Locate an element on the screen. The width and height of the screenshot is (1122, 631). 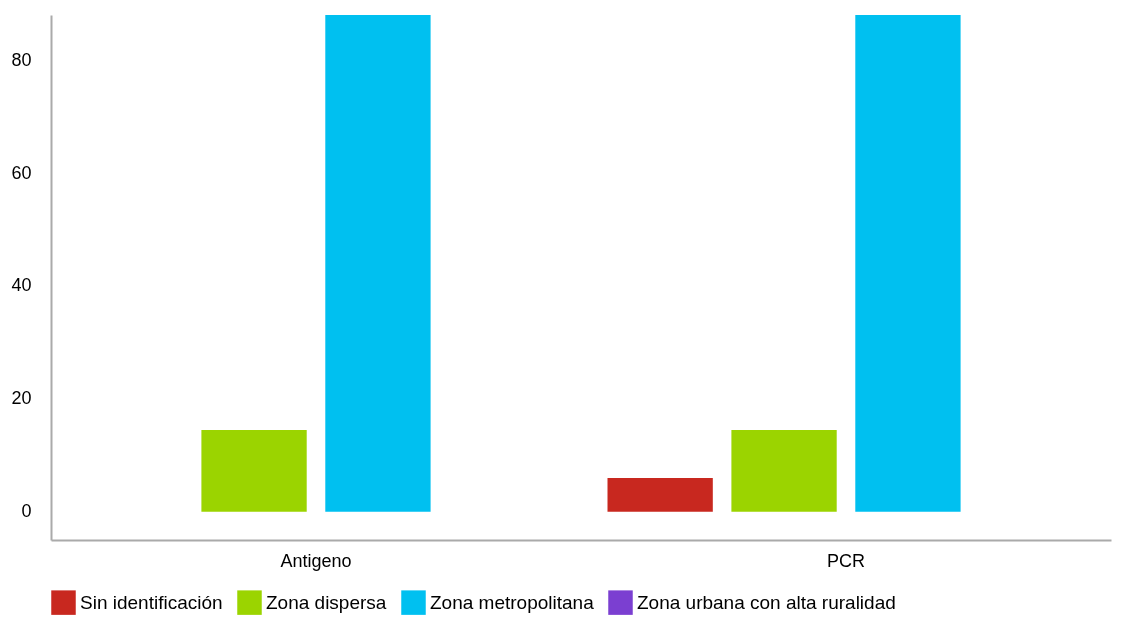
y-tick-label: 0 is located at coordinates (26, 511).